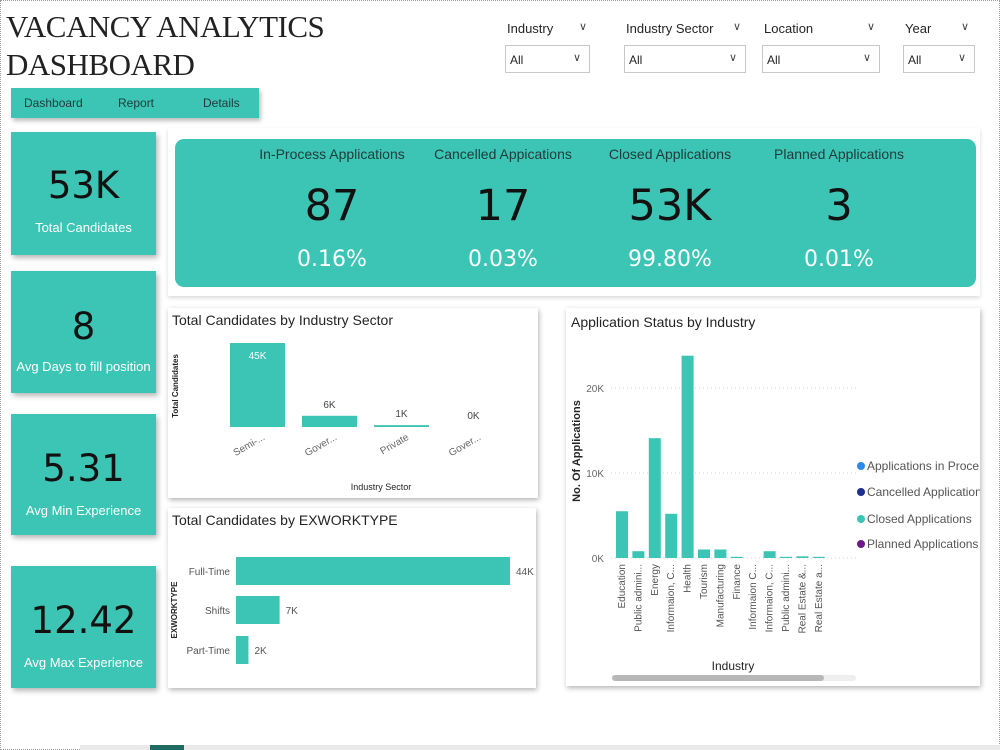 The image size is (1000, 750). What do you see at coordinates (547, 59) in the screenshot?
I see `industry-dropdown: All ∨` at bounding box center [547, 59].